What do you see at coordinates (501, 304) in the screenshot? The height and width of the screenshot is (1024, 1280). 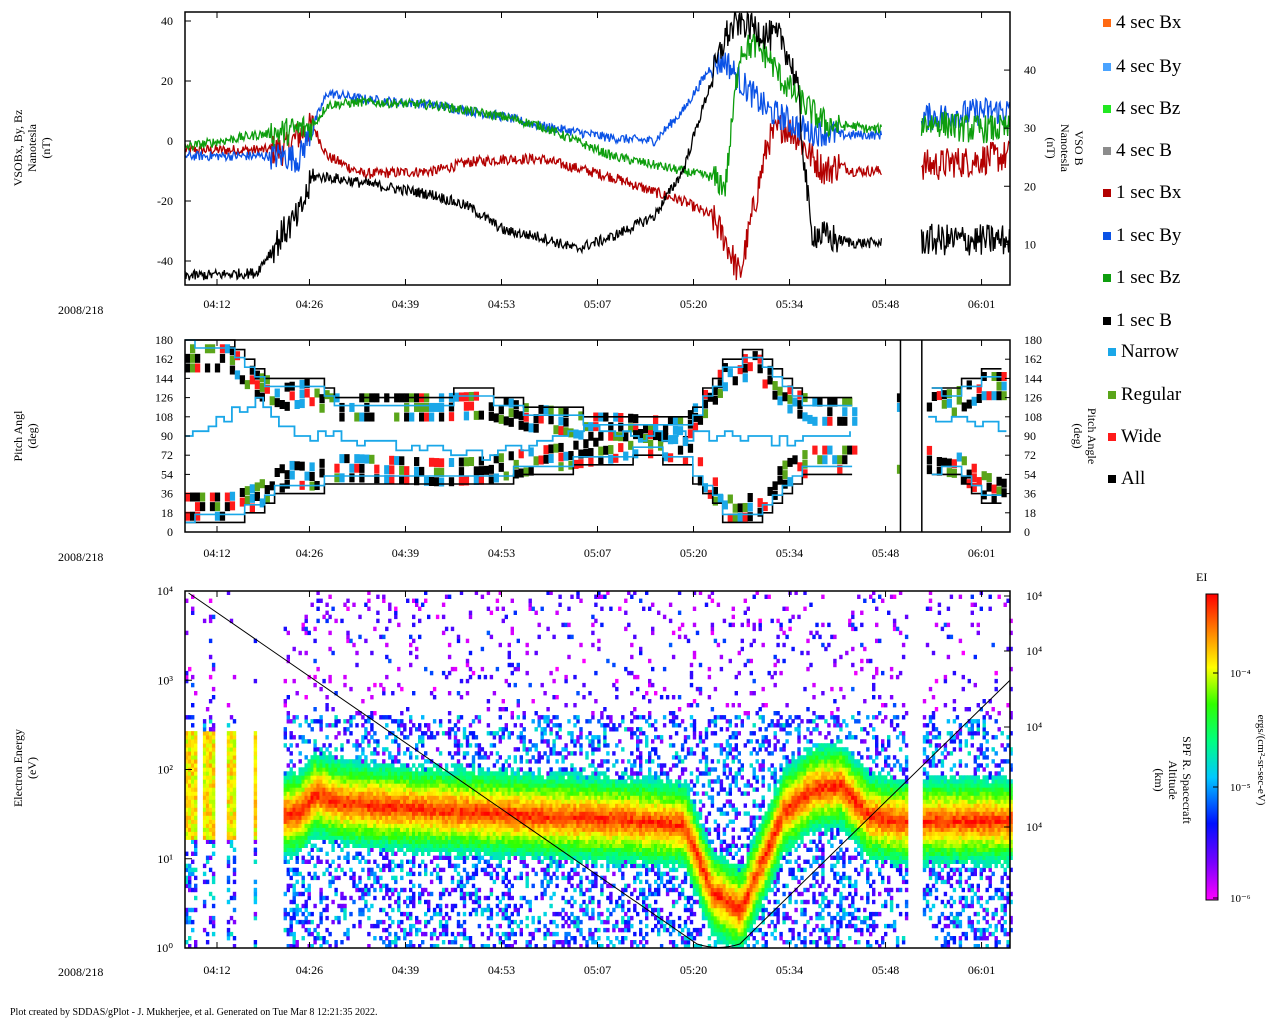 I see `x-tick-label: 04:53` at bounding box center [501, 304].